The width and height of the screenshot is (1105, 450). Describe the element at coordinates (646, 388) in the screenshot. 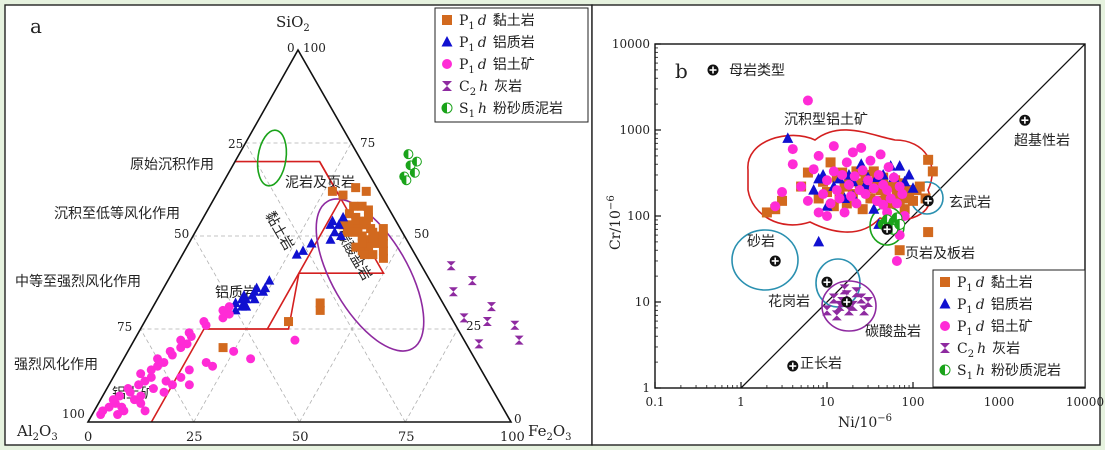

I see `y-tick-label: 1` at that location.